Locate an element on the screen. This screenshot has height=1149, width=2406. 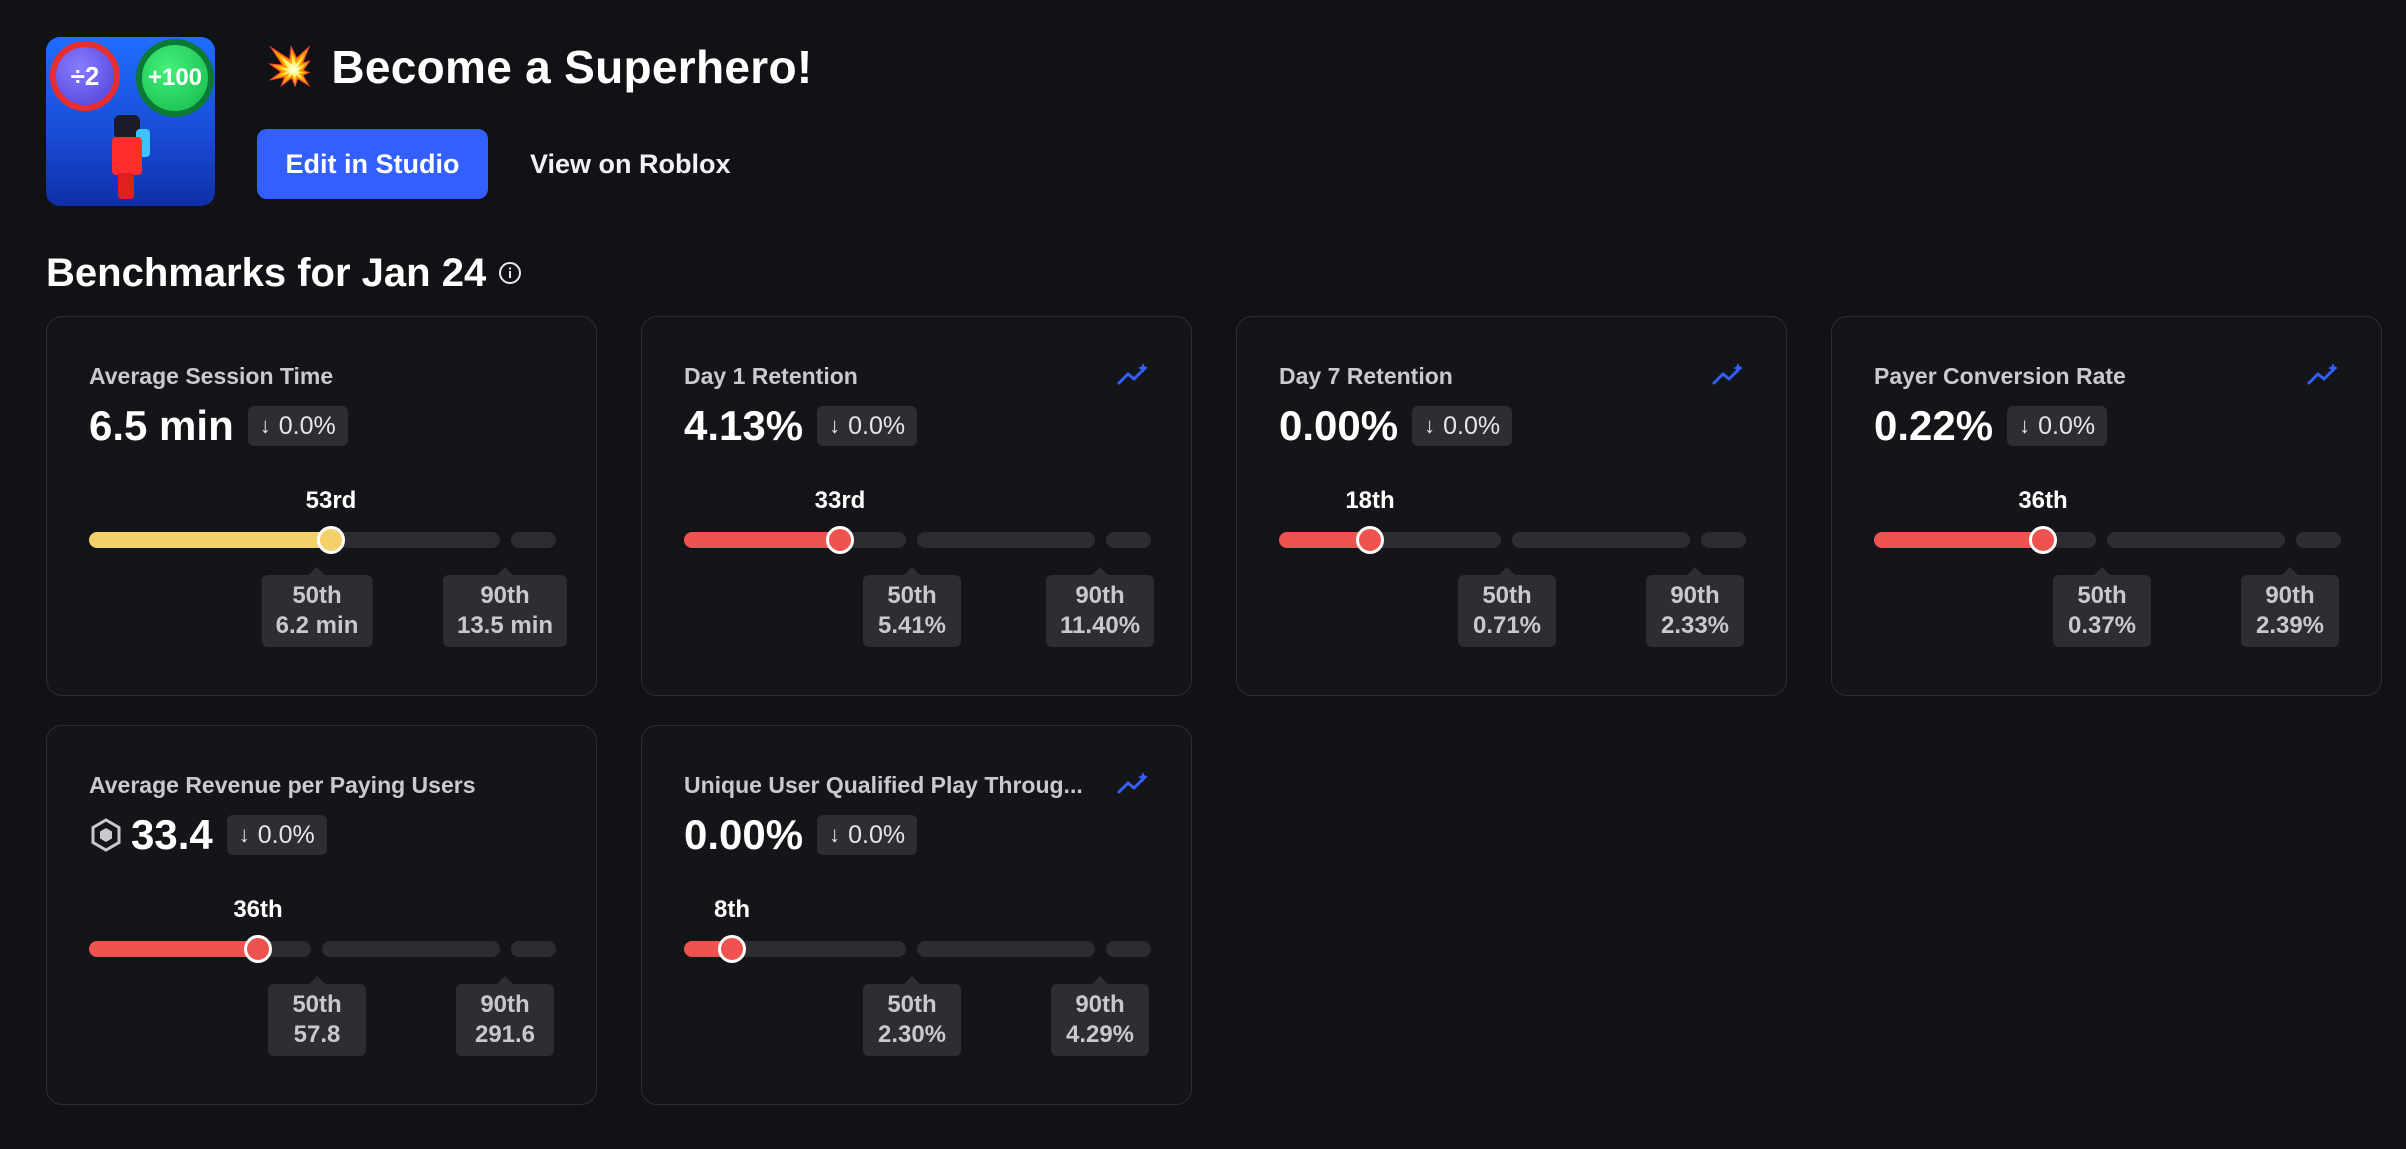
metric-label: Average Revenue per Paying Users is located at coordinates (282, 785).